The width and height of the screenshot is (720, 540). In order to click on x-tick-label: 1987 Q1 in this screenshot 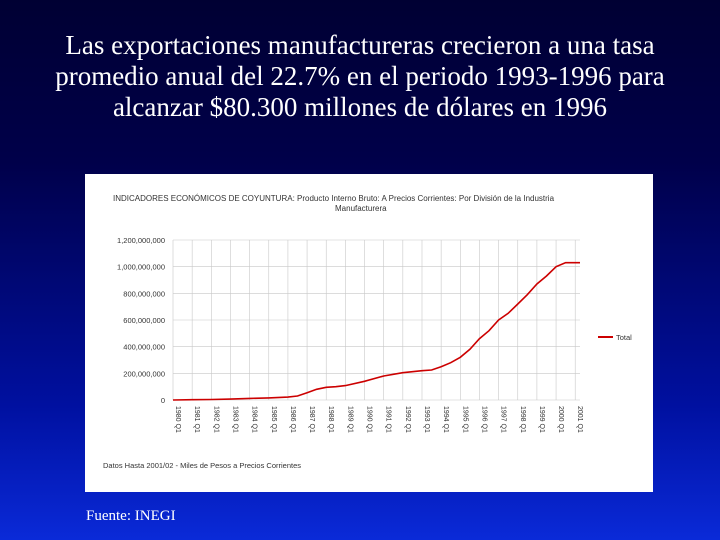, I will do `click(311, 419)`.